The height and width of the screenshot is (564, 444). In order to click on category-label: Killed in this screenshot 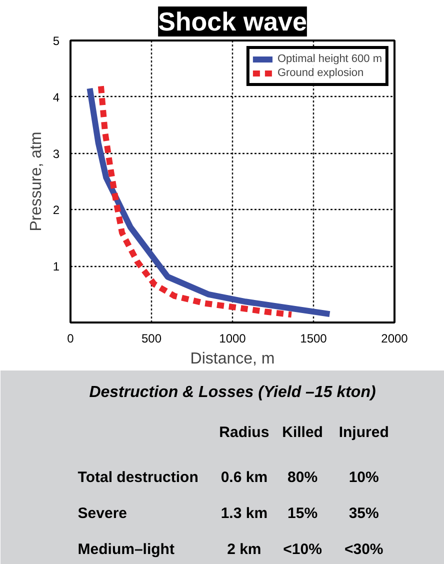, I will do `click(302, 432)`.